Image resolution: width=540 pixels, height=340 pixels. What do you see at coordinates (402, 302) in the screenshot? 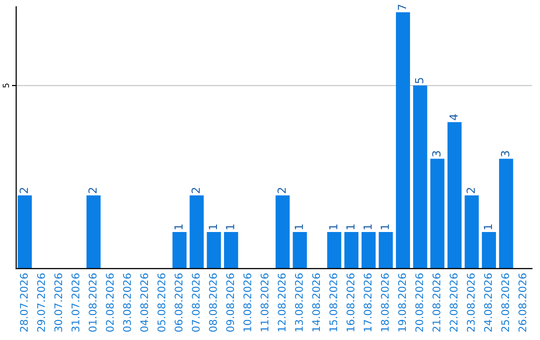
I see `x-tick-label: 19.08.2026` at bounding box center [402, 302].